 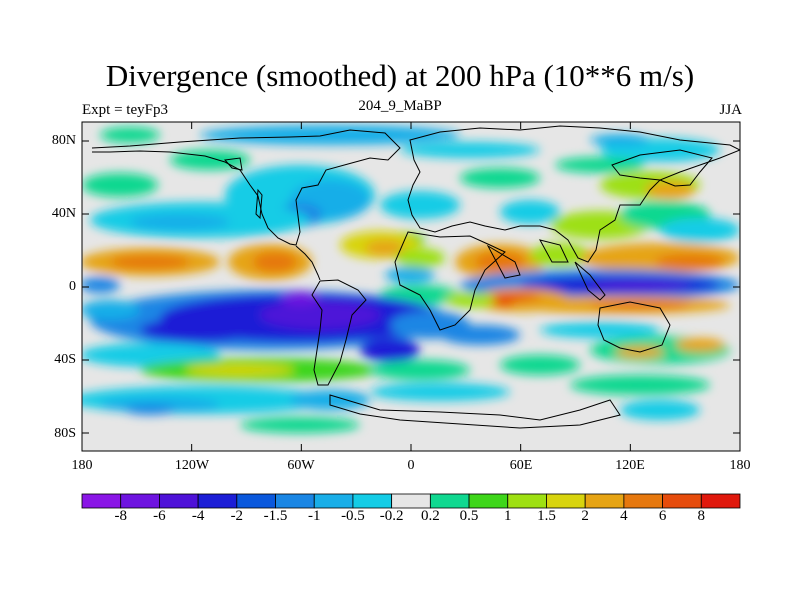 What do you see at coordinates (72, 286) in the screenshot?
I see `lat-label: 0` at bounding box center [72, 286].